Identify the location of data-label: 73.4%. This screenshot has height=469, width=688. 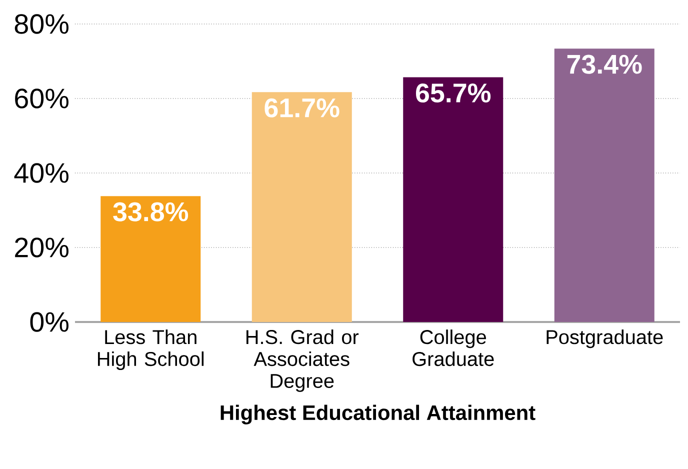
(604, 64).